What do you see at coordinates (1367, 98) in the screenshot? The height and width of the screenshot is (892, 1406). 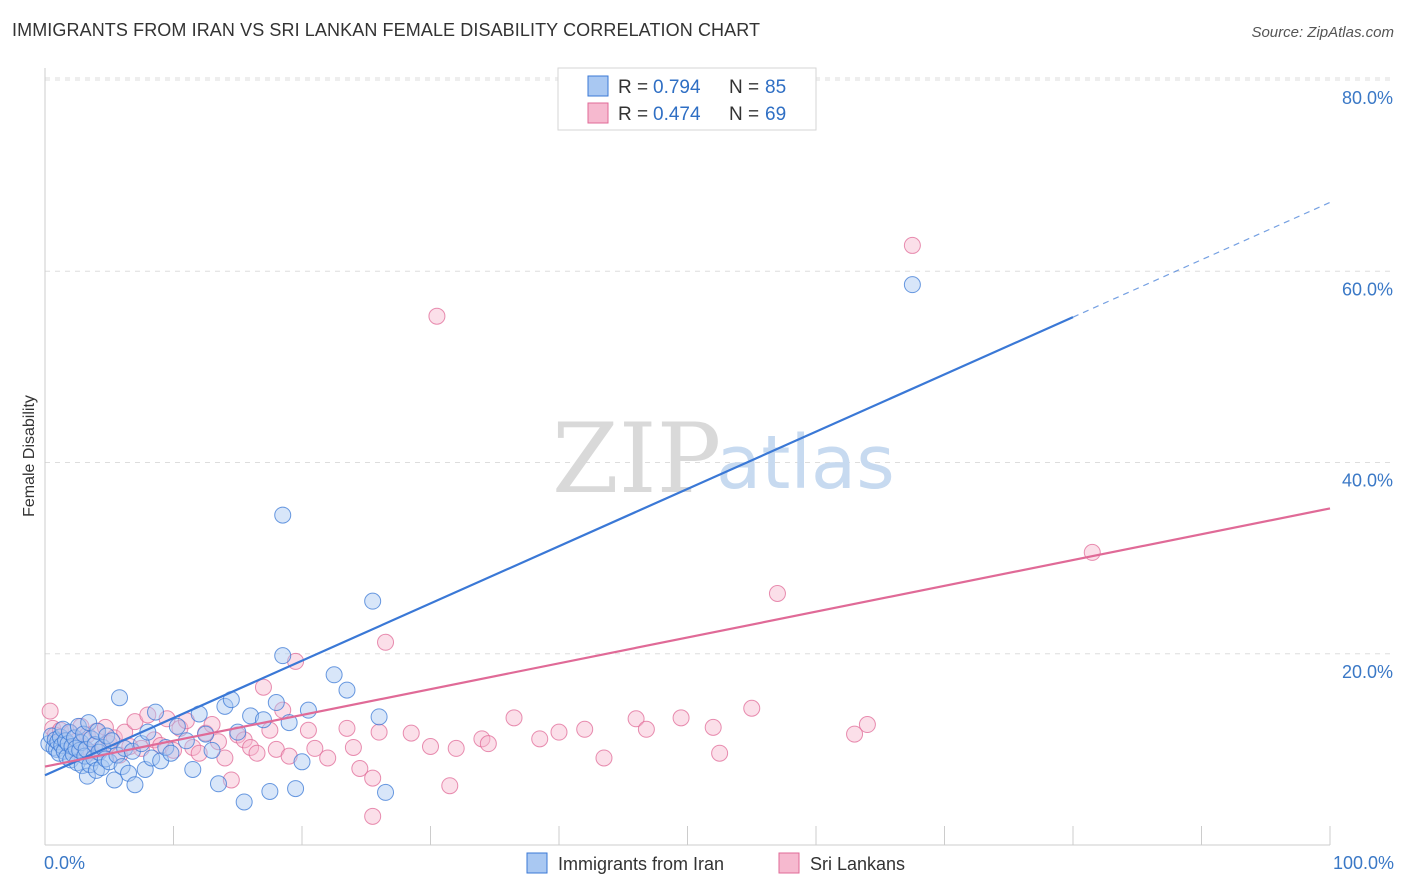 I see `y-tick-label-80: 80.0%` at bounding box center [1367, 98].